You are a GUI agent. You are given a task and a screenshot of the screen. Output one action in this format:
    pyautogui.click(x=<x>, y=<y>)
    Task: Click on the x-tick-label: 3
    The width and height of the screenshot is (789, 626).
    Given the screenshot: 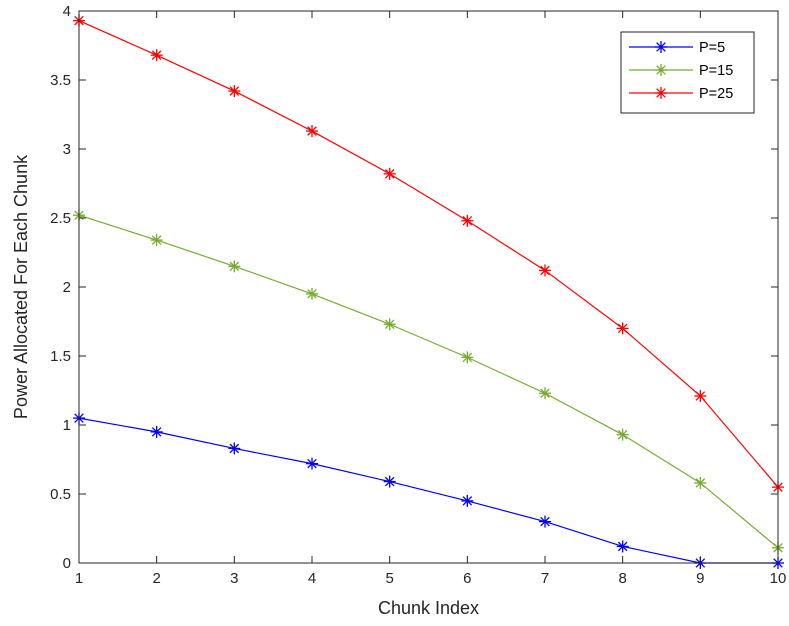 What is the action you would take?
    pyautogui.click(x=234, y=578)
    